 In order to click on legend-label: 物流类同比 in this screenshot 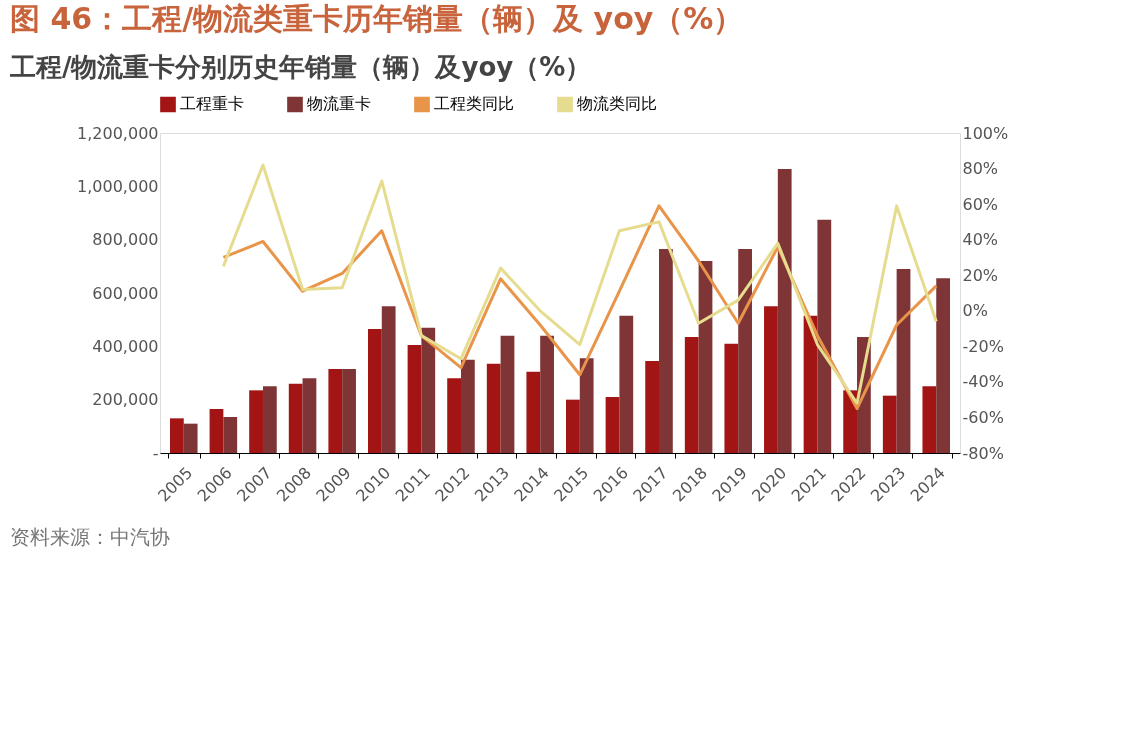, I will do `click(617, 104)`.